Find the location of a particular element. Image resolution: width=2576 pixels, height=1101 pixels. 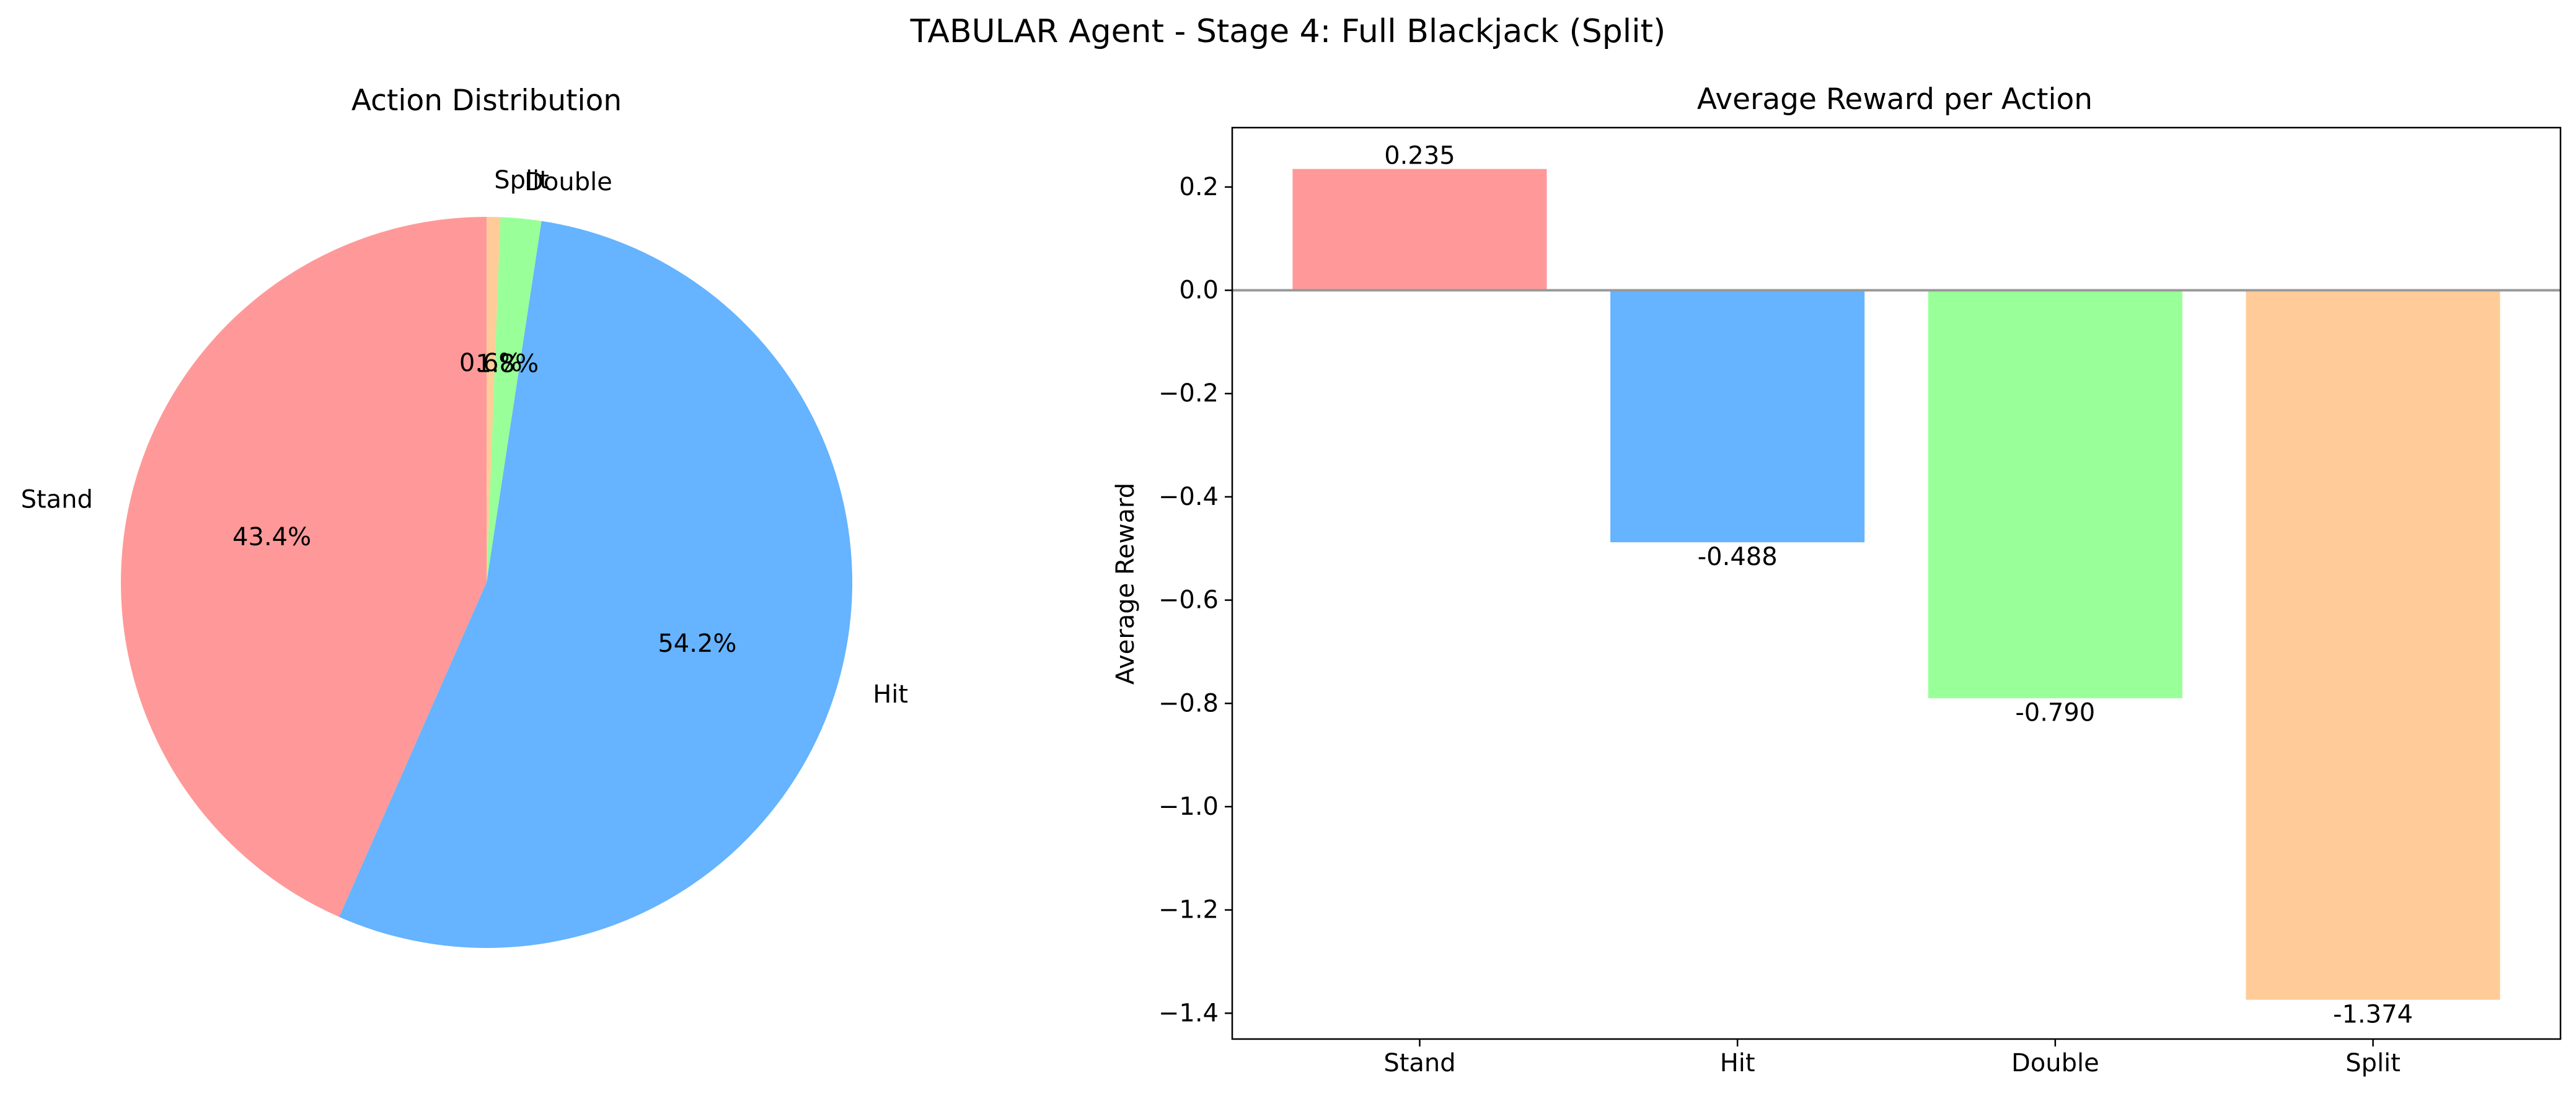

y-tick-label: −0.4 is located at coordinates (1188, 497).